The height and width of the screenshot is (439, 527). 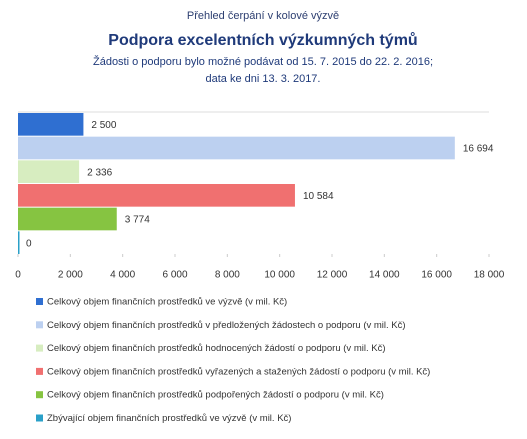 What do you see at coordinates (122, 275) in the screenshot?
I see `x-tick-label: 4 000` at bounding box center [122, 275].